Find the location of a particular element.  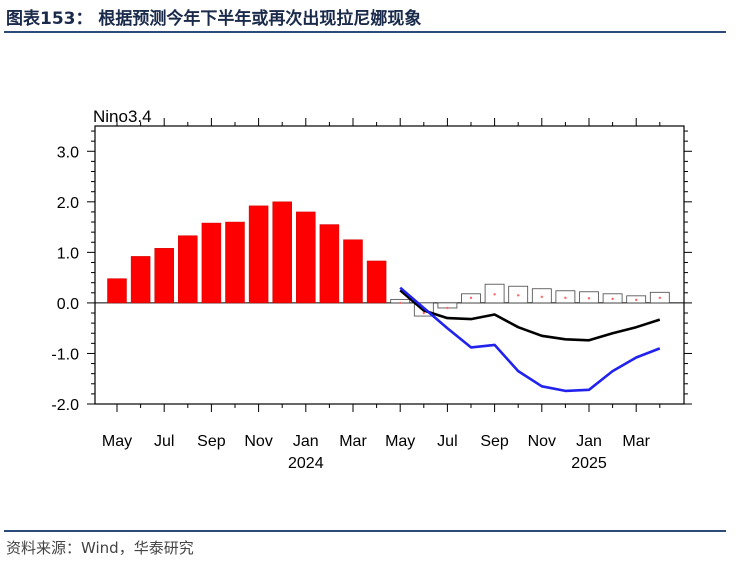

header-rule is located at coordinates (365, 32).